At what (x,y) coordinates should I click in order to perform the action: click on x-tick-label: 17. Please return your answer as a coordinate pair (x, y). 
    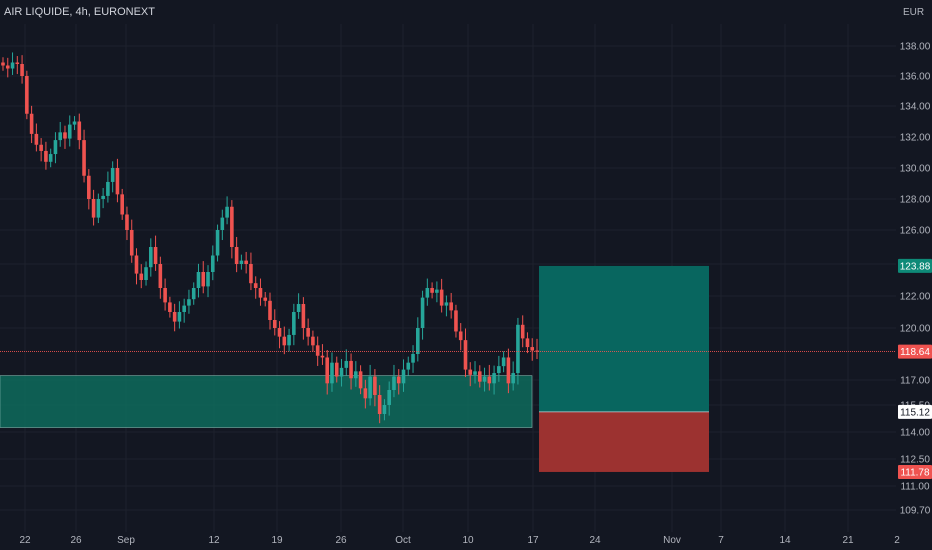
    Looking at the image, I should click on (533, 540).